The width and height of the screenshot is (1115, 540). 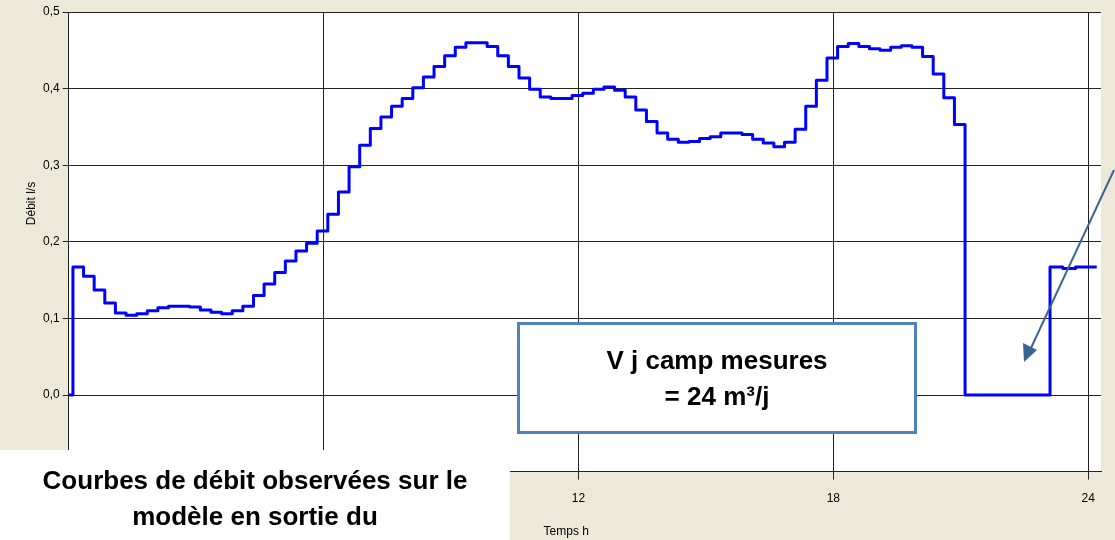 I want to click on x-tick-label: 18, so click(x=833, y=498).